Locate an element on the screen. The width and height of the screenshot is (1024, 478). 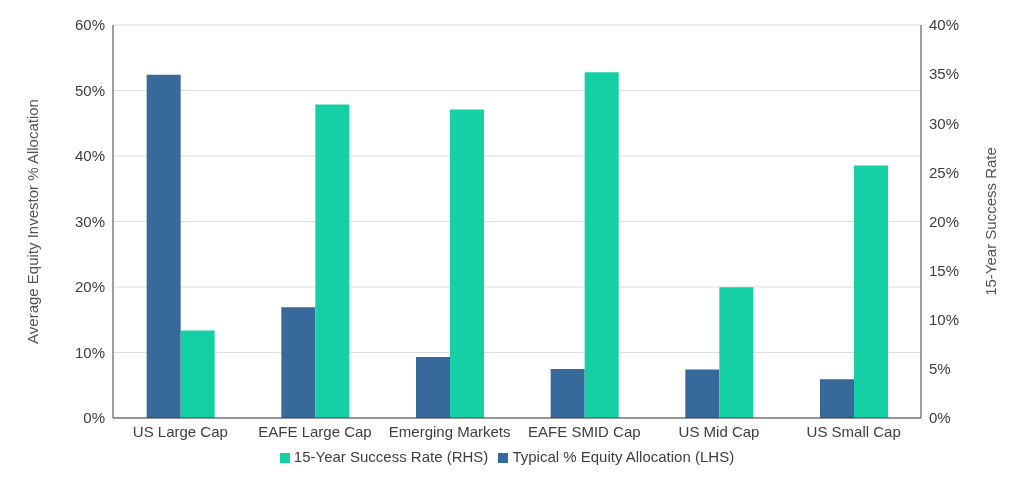
legend-label: 15-Year Success Rate (RHS) is located at coordinates (391, 456).